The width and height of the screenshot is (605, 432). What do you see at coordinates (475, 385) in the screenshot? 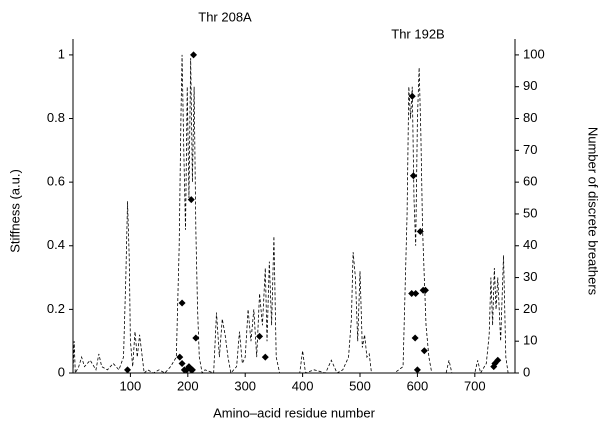
I see `x-tick-label: 700` at bounding box center [475, 385].